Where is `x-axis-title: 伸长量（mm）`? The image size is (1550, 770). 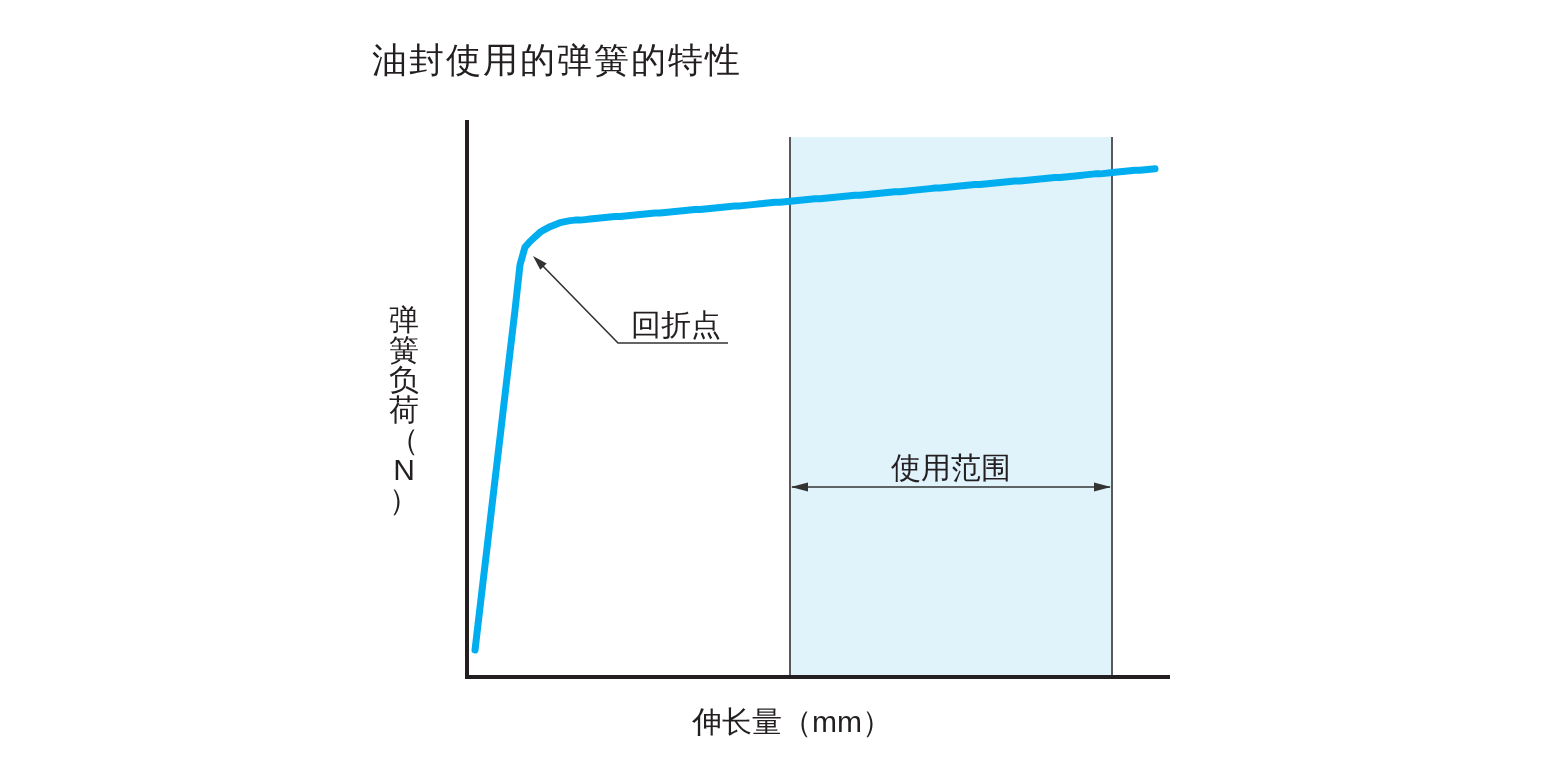 x-axis-title: 伸长量（mm） is located at coordinates (791, 721).